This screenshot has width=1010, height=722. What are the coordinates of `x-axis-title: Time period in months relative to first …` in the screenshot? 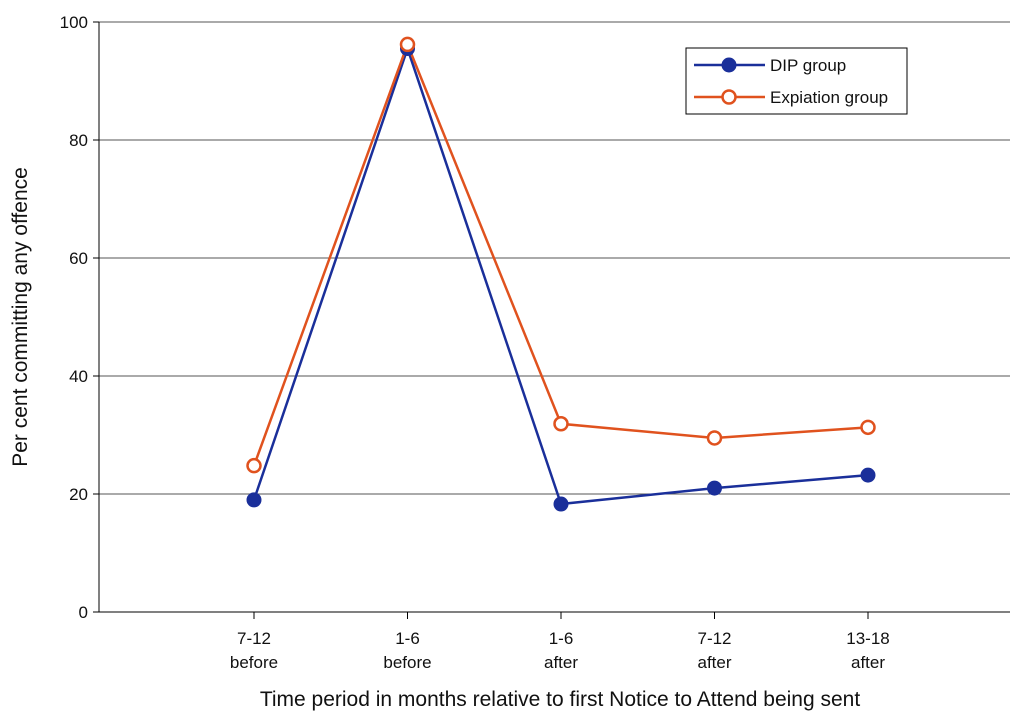 It's located at (560, 699).